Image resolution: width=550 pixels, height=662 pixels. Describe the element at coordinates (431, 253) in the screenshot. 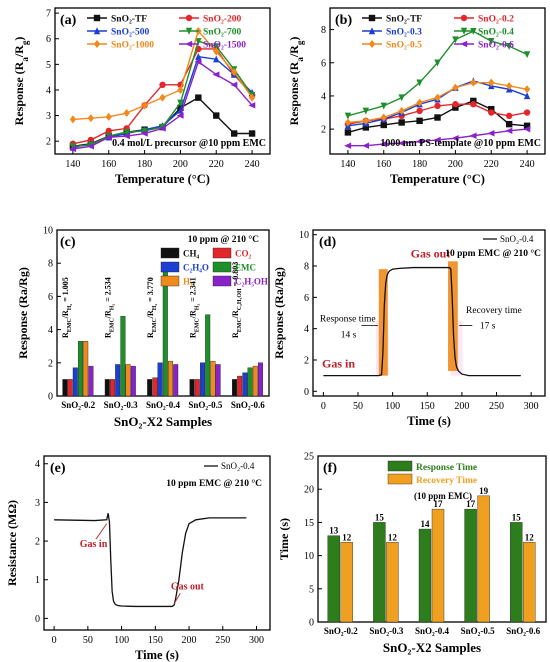

I see `gas-out-label: Gas out` at that location.